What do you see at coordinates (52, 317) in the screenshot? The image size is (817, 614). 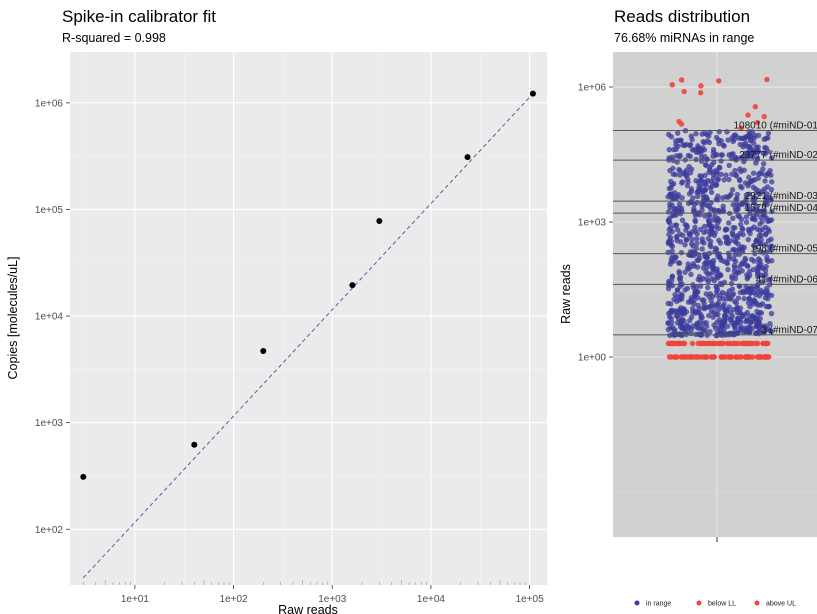 I see `left-y-tick-labels: 1e+02 1e+03 1e+04 1e+05 1e+06` at bounding box center [52, 317].